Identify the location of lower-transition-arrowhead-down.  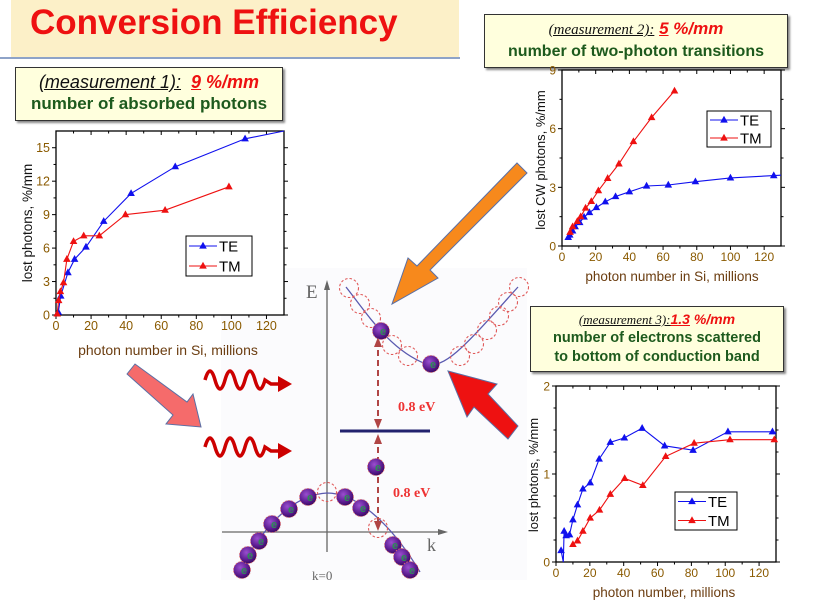
(378, 526).